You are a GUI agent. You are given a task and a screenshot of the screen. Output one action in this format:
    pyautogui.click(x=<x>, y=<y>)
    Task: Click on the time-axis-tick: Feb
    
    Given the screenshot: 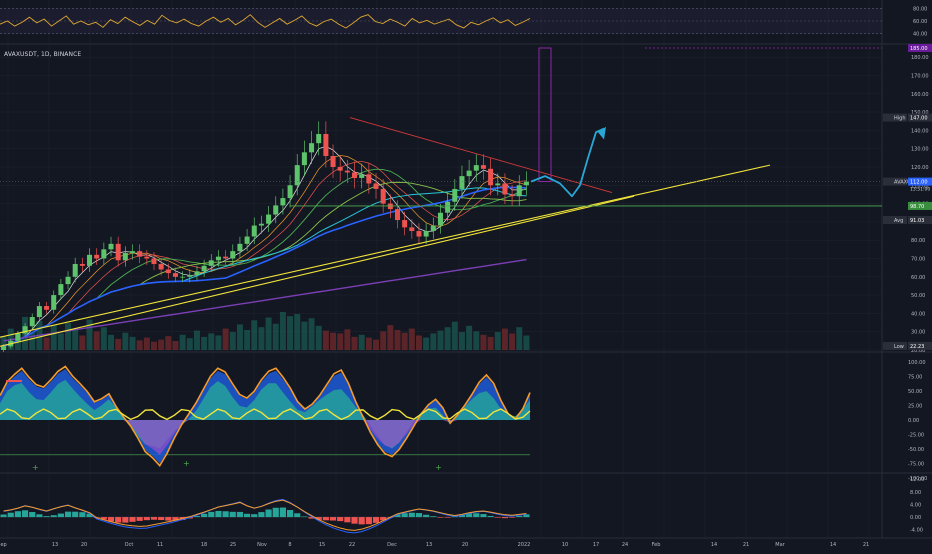 What is the action you would take?
    pyautogui.click(x=656, y=545)
    